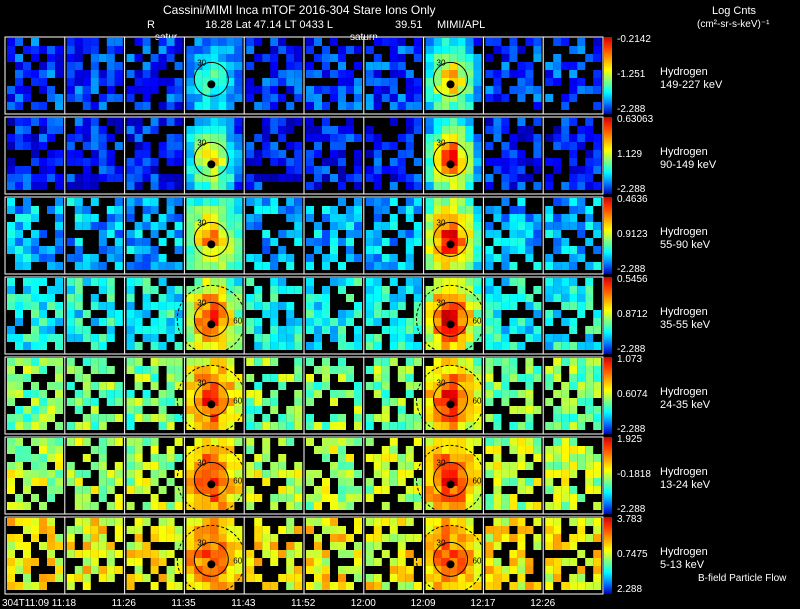 Image resolution: width=800 pixels, height=609 pixels. Describe the element at coordinates (304, 75) in the screenshot. I see `panel-frame` at that location.